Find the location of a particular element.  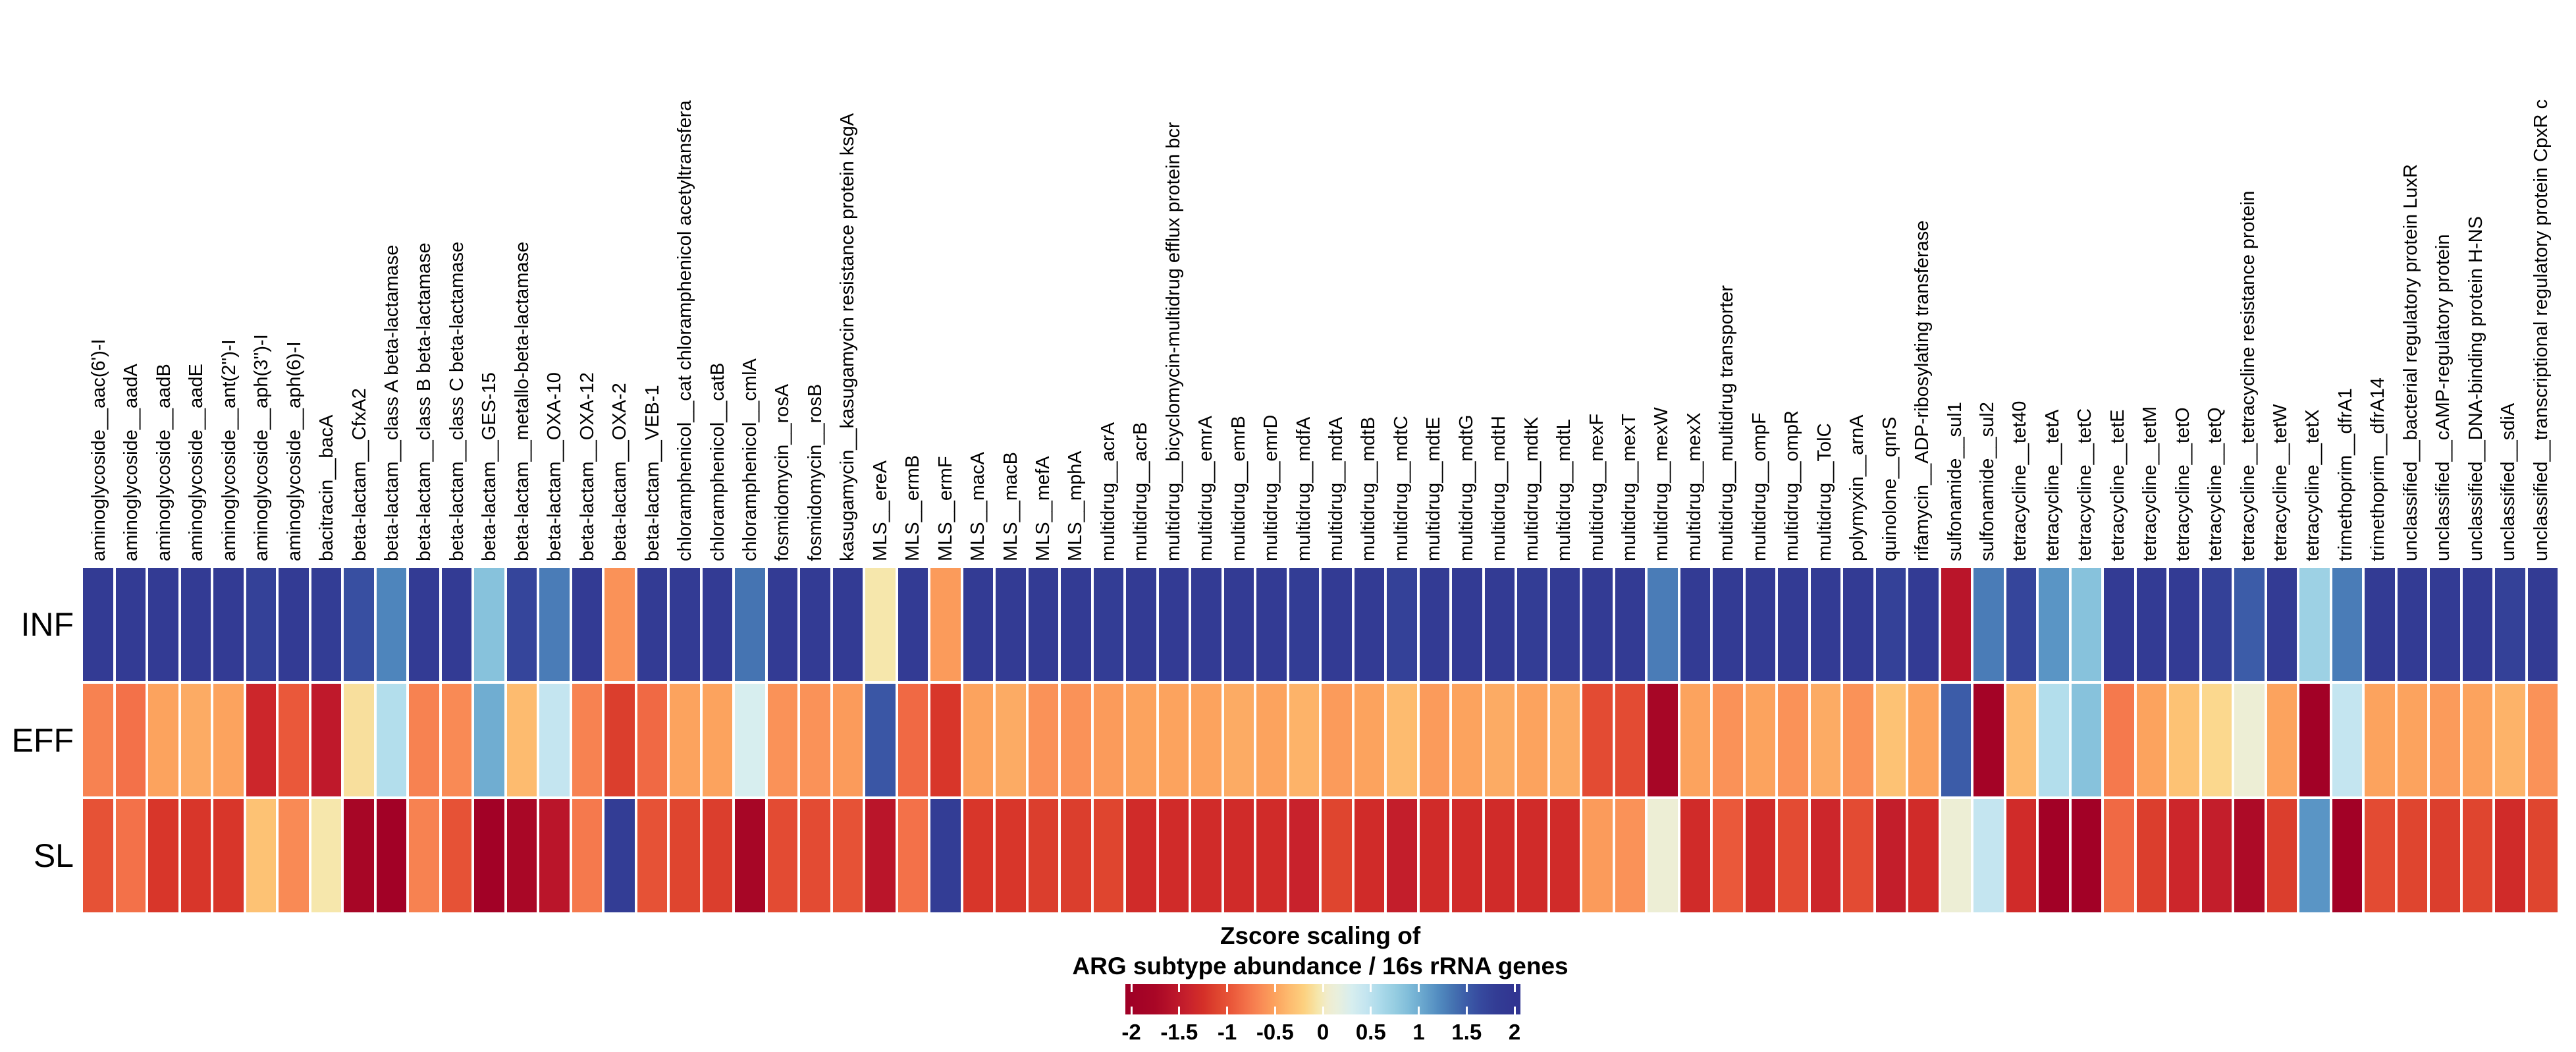

column-label: beta-lactam__VEB-1 is located at coordinates (652, 473).